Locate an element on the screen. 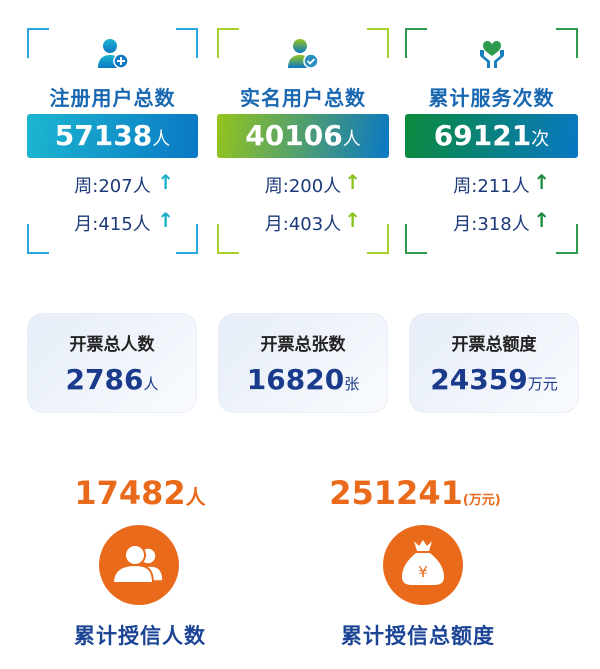  user-check-icon is located at coordinates (303, 54).